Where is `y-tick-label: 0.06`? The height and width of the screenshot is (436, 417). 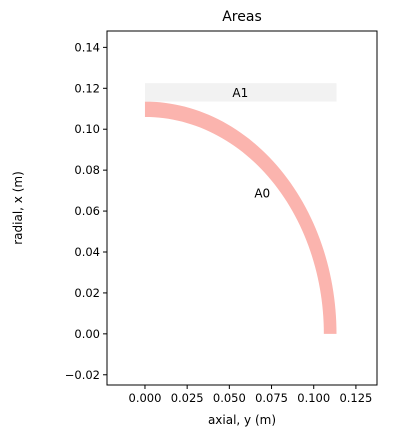
y-tick-label: 0.06 is located at coordinates (87, 211).